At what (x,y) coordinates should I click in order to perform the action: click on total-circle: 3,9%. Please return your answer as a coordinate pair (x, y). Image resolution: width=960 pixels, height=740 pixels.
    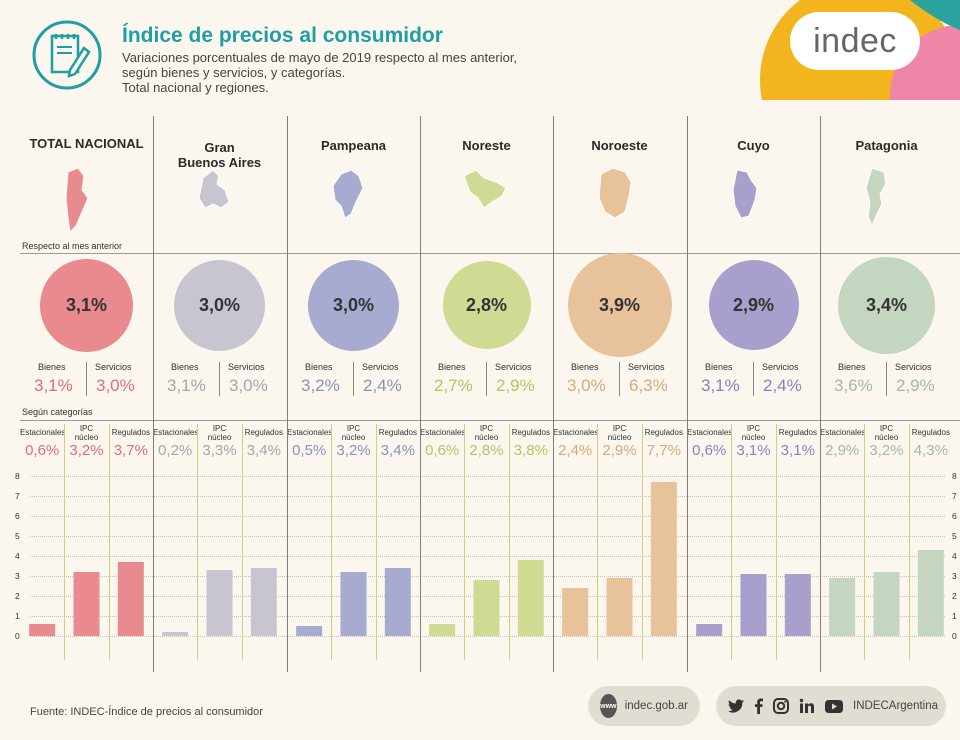
    Looking at the image, I should click on (619, 305).